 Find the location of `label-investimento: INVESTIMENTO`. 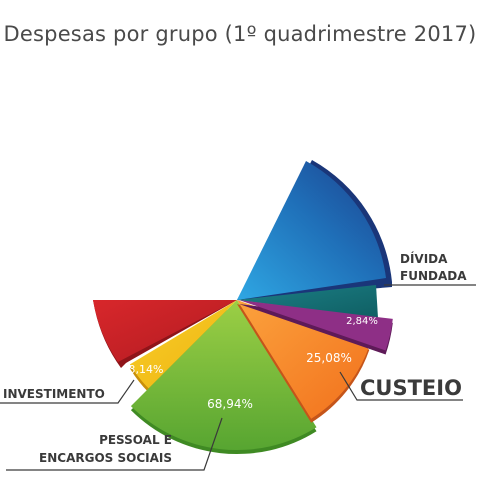

label-investimento: INVESTIMENTO is located at coordinates (54, 394).